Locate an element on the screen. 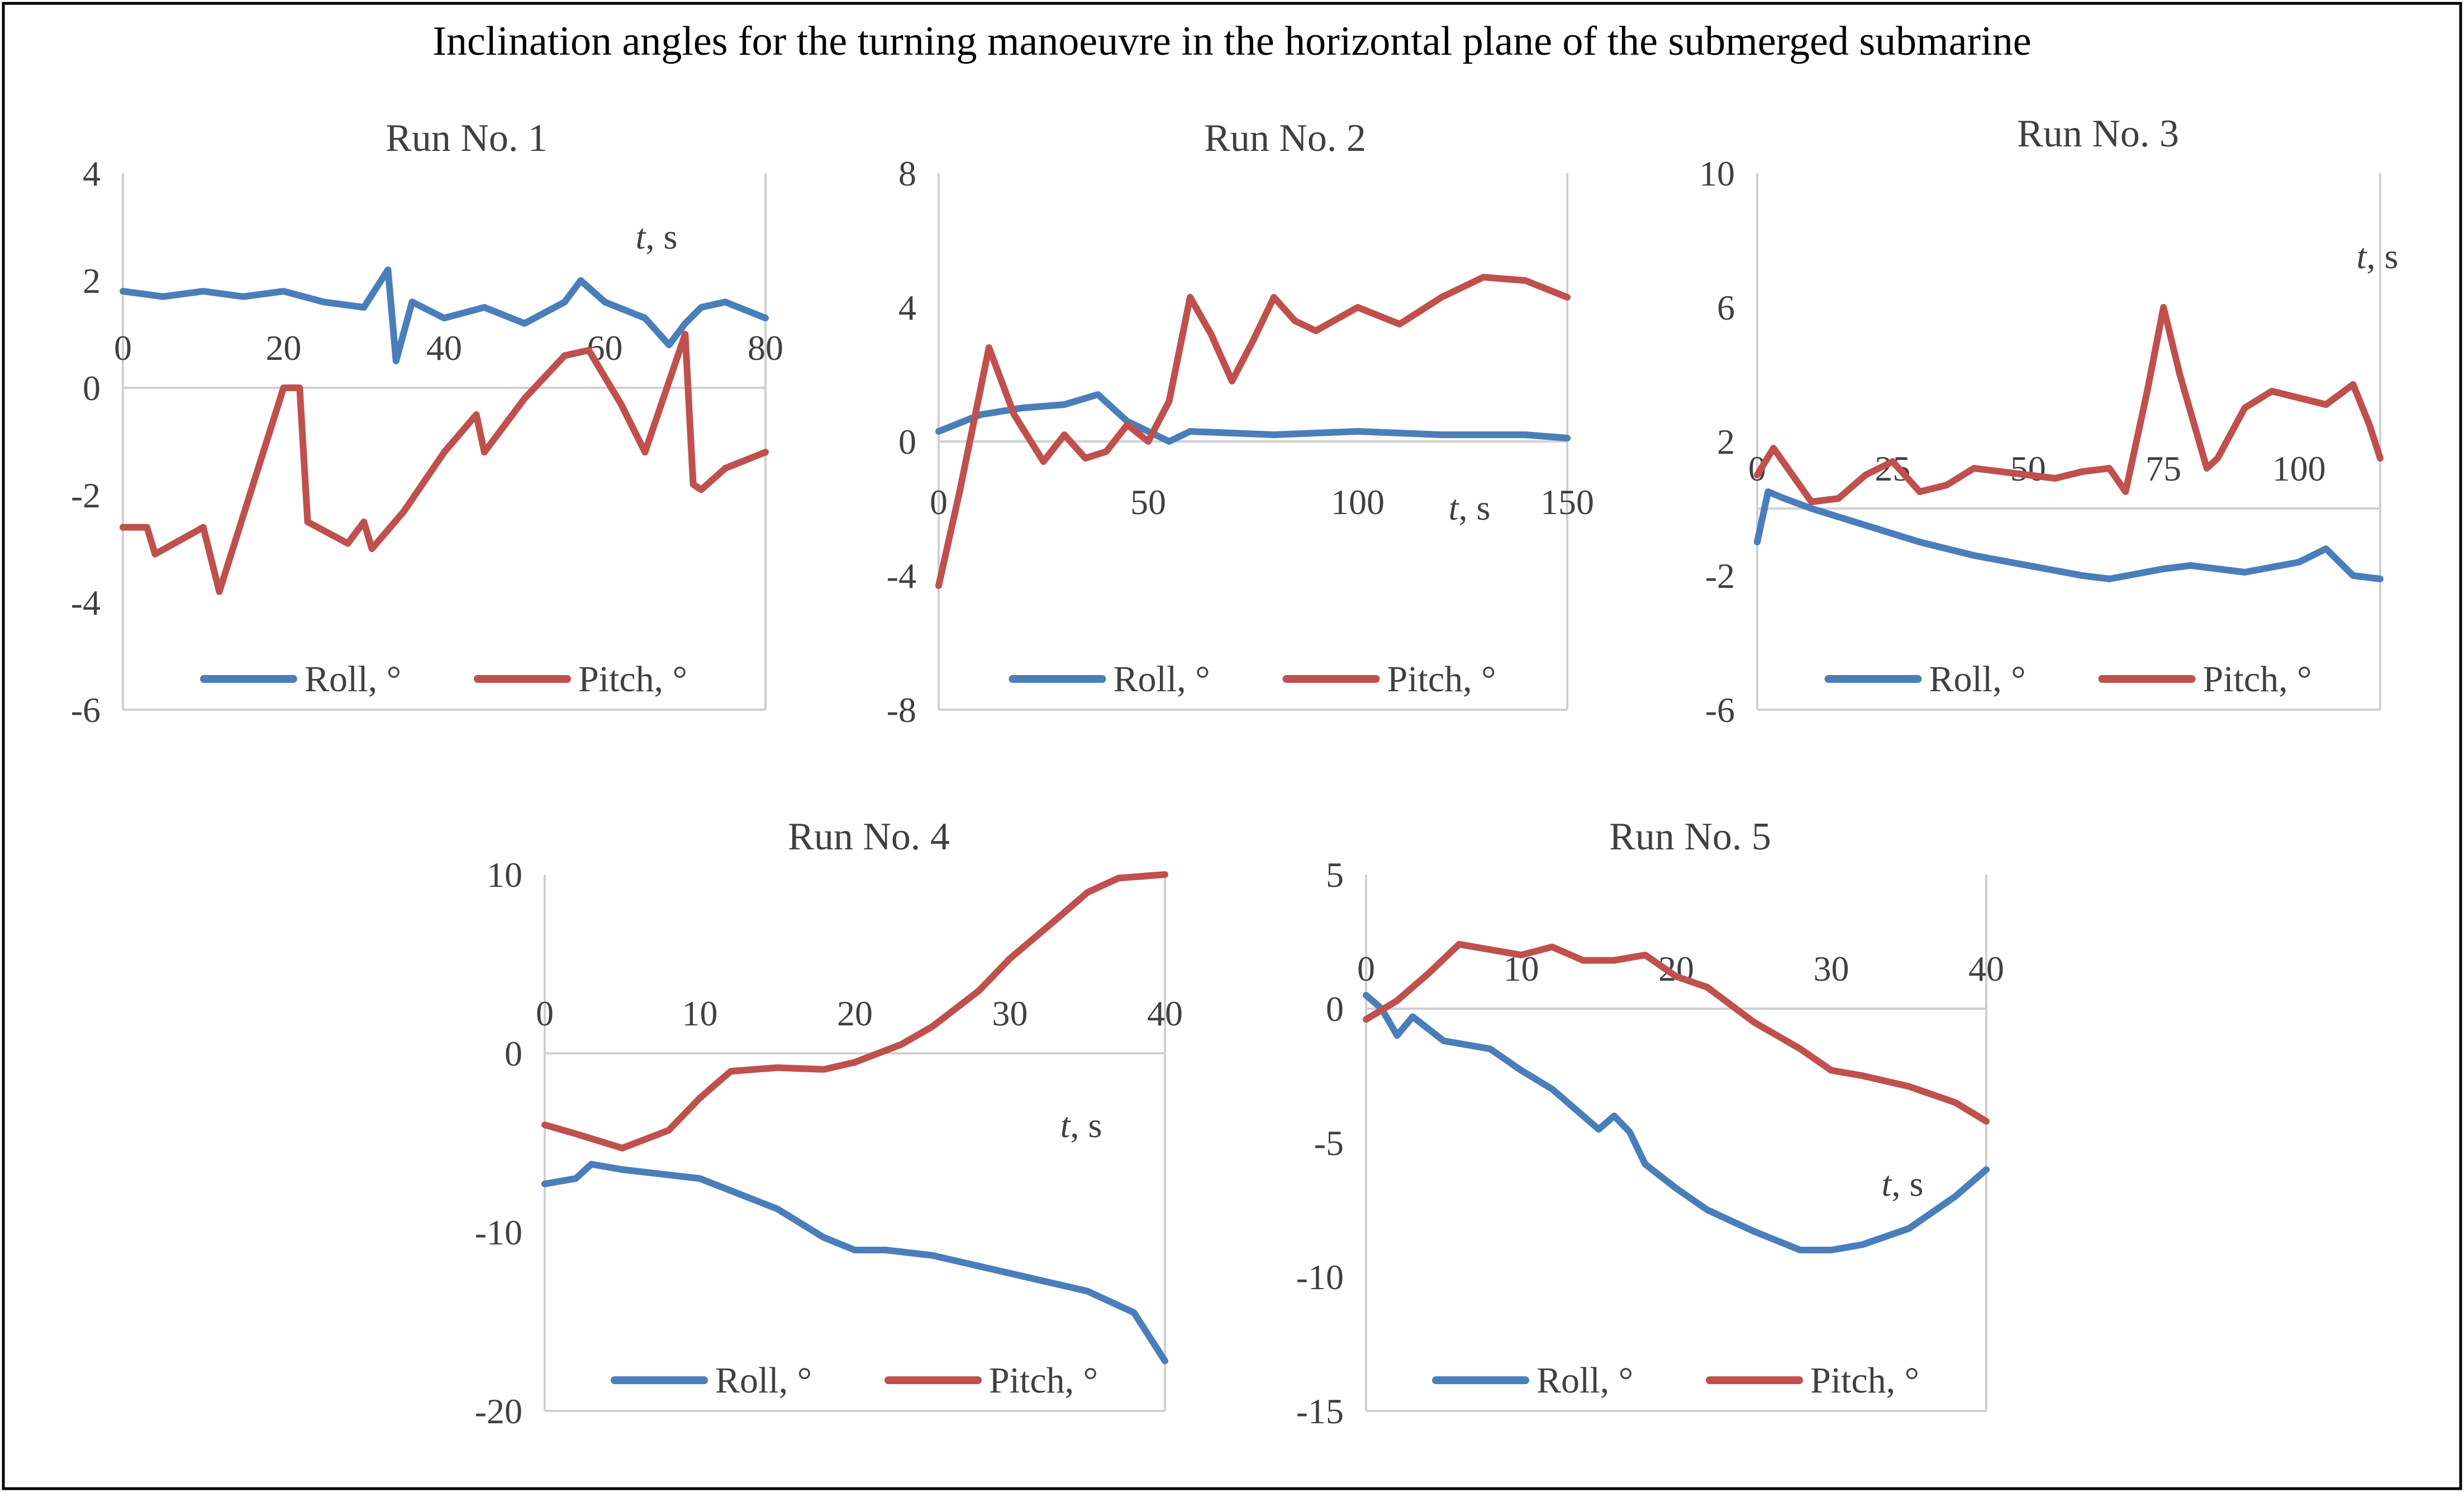 The image size is (2464, 1492). y-tick-label: -20 is located at coordinates (498, 1411).